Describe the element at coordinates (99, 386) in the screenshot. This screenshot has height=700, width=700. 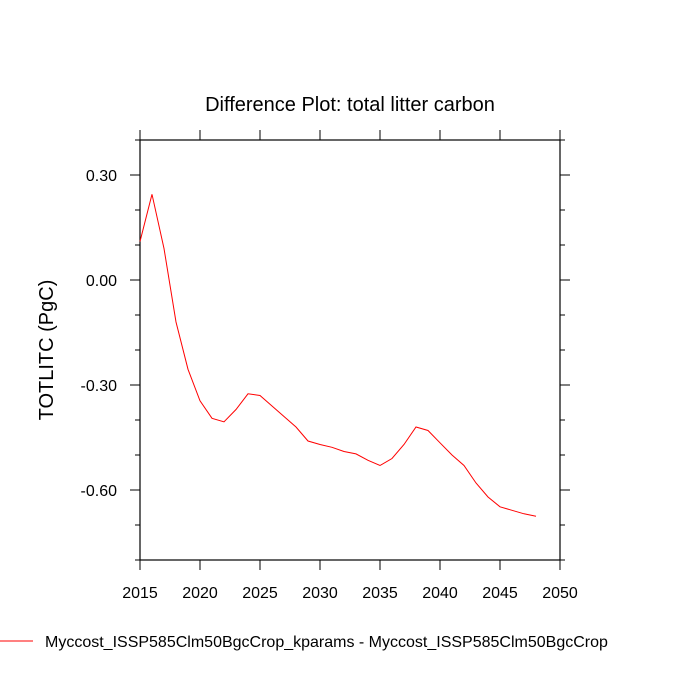
I see `y-tick-label: -0.30` at that location.